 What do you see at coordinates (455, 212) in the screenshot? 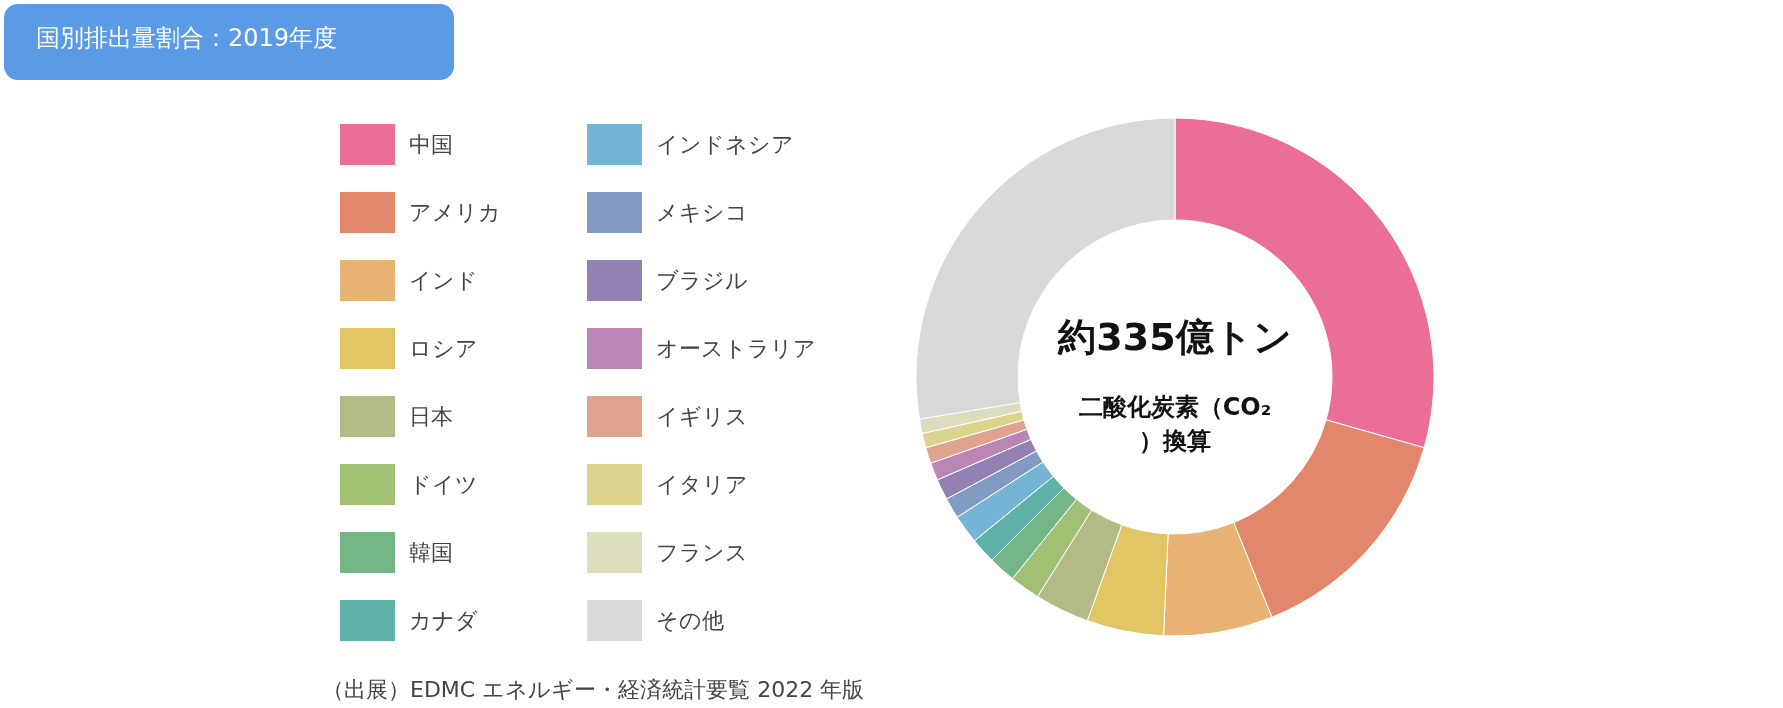
I see `legend-label: アメリカ` at bounding box center [455, 212].